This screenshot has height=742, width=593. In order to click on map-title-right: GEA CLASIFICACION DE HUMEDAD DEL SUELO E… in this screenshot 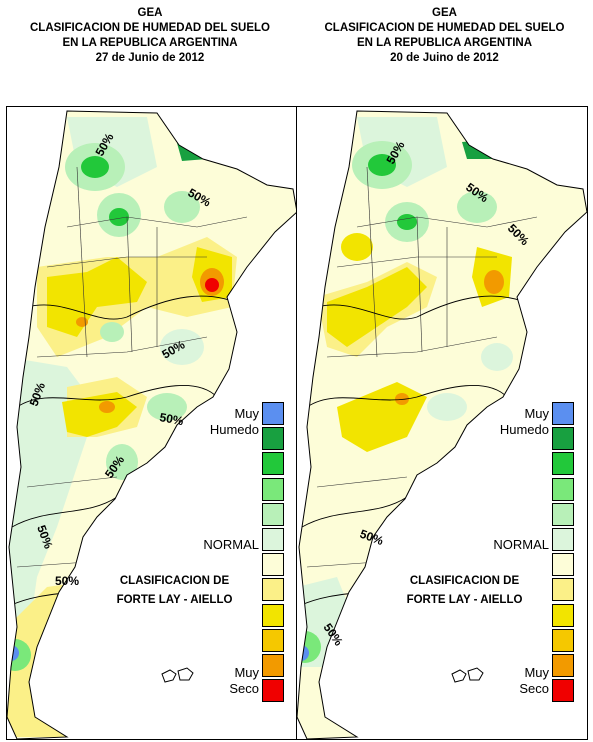, I will do `click(444, 36)`.